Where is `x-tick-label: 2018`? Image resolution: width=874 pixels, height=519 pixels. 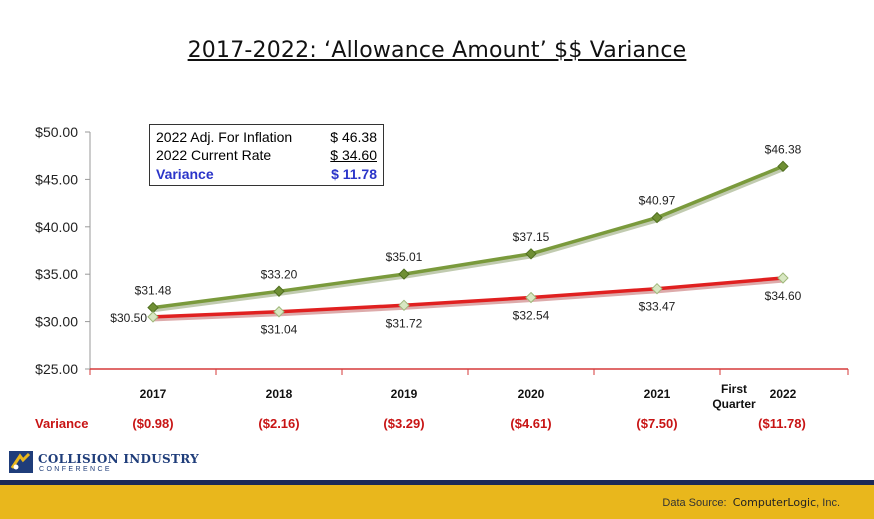
x-tick-label: 2018 is located at coordinates (279, 394).